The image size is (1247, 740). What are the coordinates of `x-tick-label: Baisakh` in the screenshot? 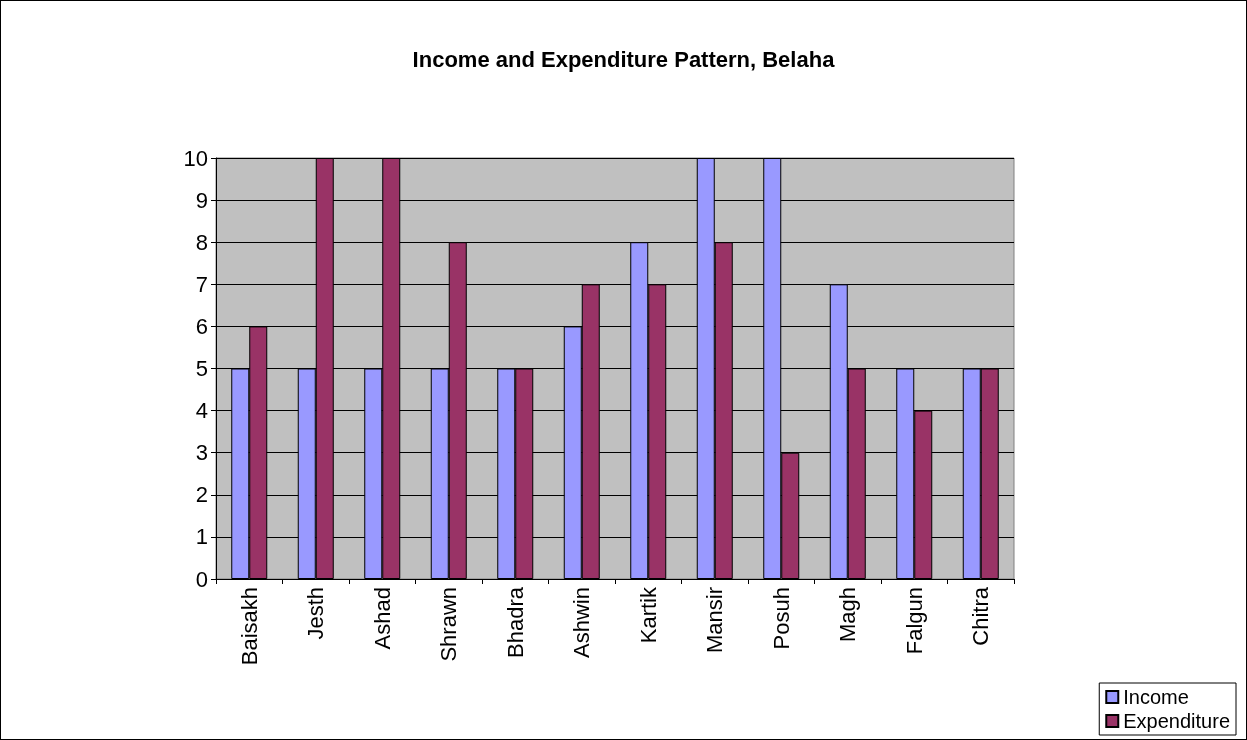 It's located at (249, 626).